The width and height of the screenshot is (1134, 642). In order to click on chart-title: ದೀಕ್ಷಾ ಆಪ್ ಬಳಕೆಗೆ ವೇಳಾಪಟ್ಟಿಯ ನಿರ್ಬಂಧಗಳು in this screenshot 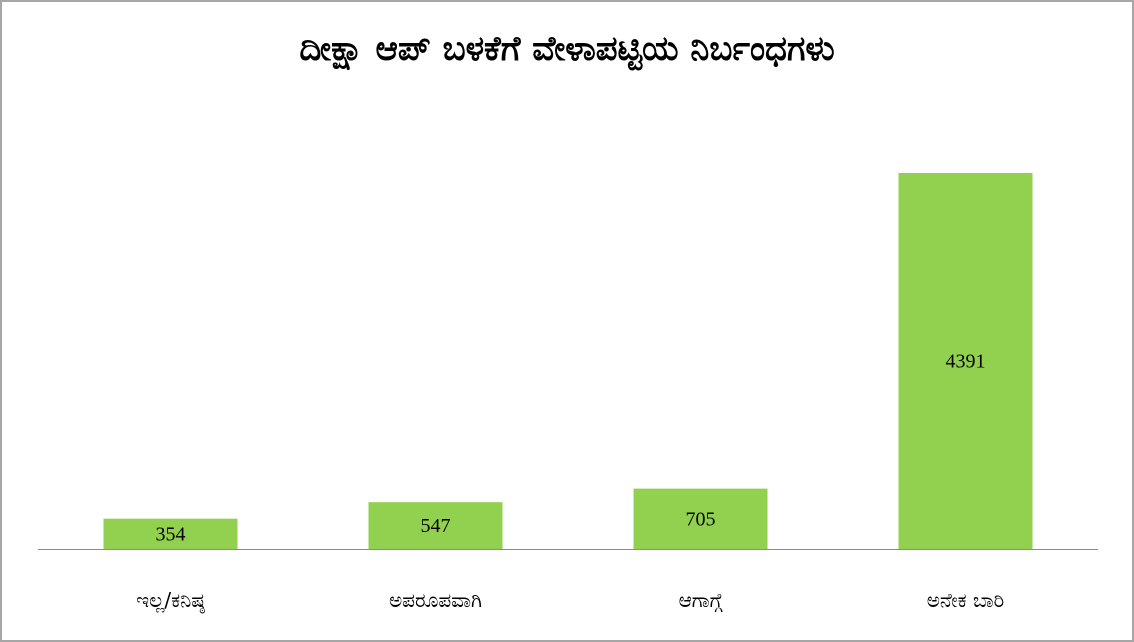, I will do `click(566, 50)`.